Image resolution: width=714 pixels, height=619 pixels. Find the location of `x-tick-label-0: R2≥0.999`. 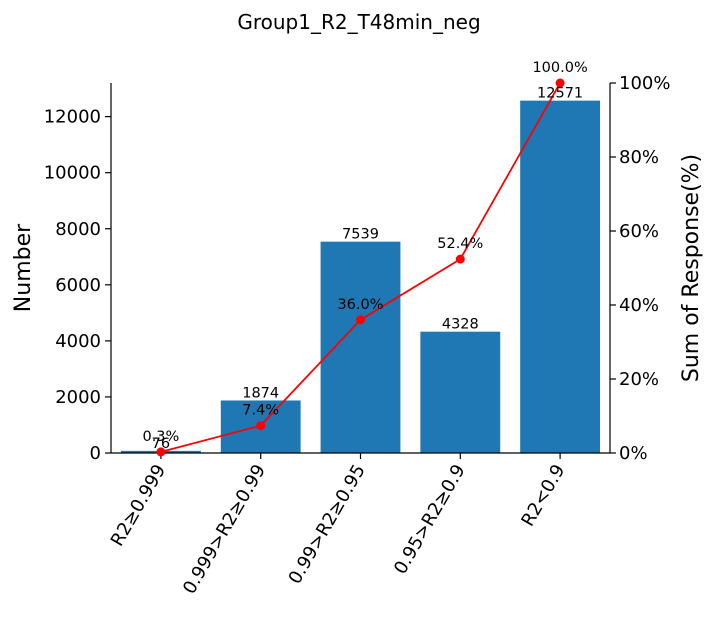

x-tick-label-0: R2≥0.999 is located at coordinates (138, 505).